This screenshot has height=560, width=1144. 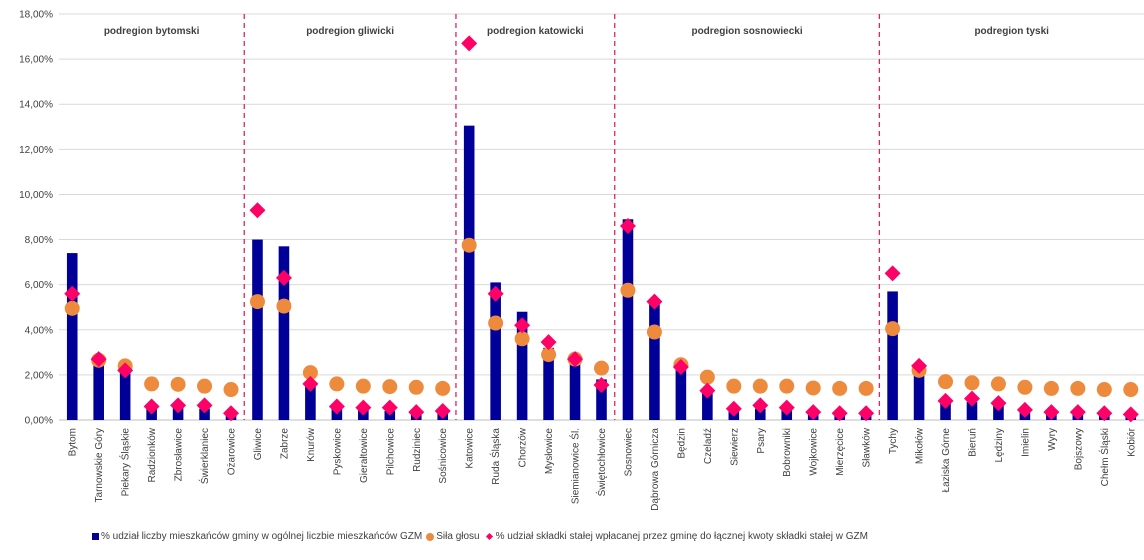 I want to click on y-tick-label: 12,00%, so click(x=36, y=150).